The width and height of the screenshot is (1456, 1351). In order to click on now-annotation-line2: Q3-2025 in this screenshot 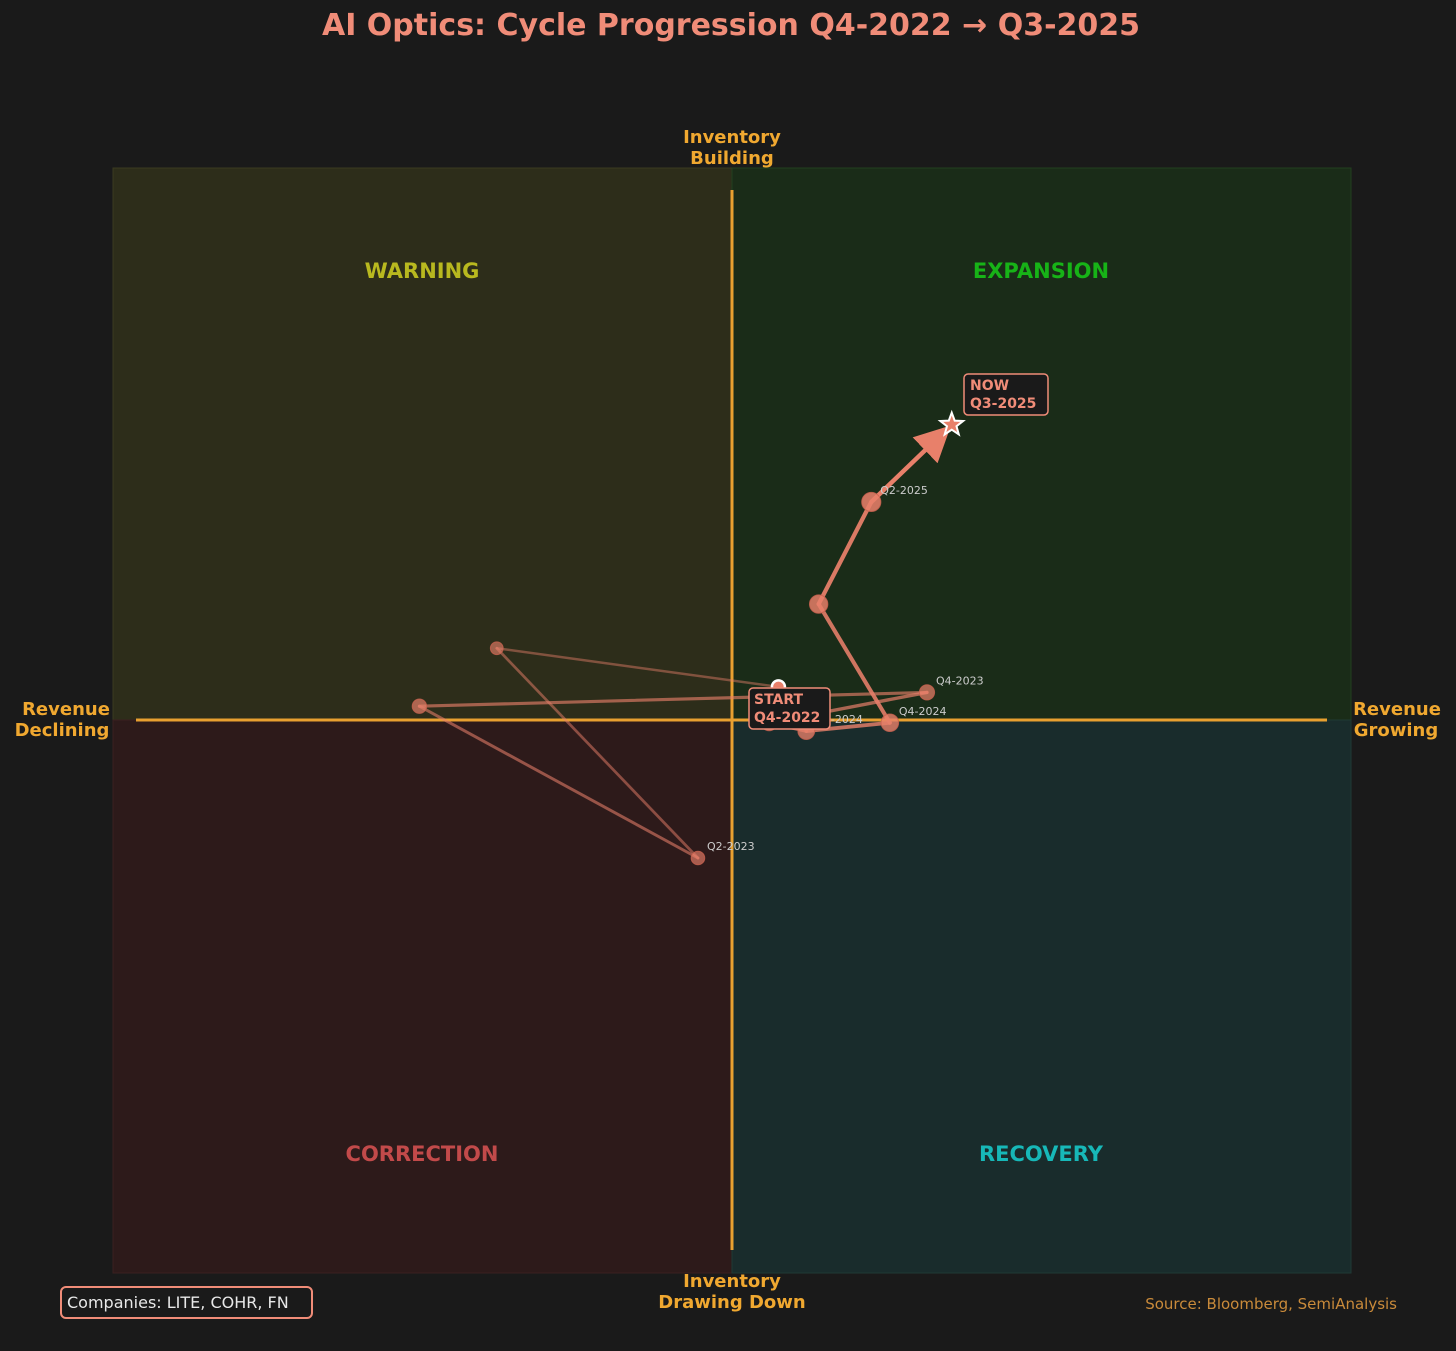, I will do `click(1003, 404)`.